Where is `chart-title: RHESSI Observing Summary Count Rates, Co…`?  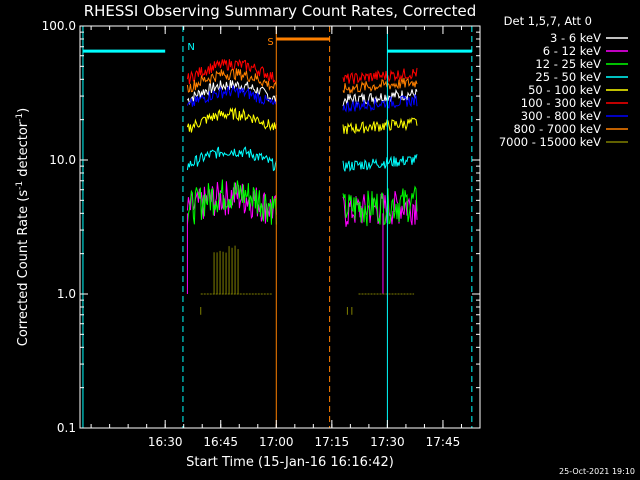 chart-title: RHESSI Observing Summary Count Rates, Co… is located at coordinates (280, 11).